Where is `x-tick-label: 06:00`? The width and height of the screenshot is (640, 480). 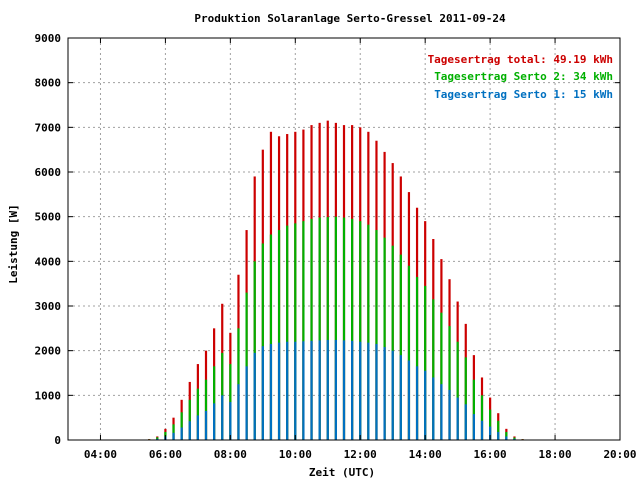 x-tick-label: 06:00 is located at coordinates (165, 454).